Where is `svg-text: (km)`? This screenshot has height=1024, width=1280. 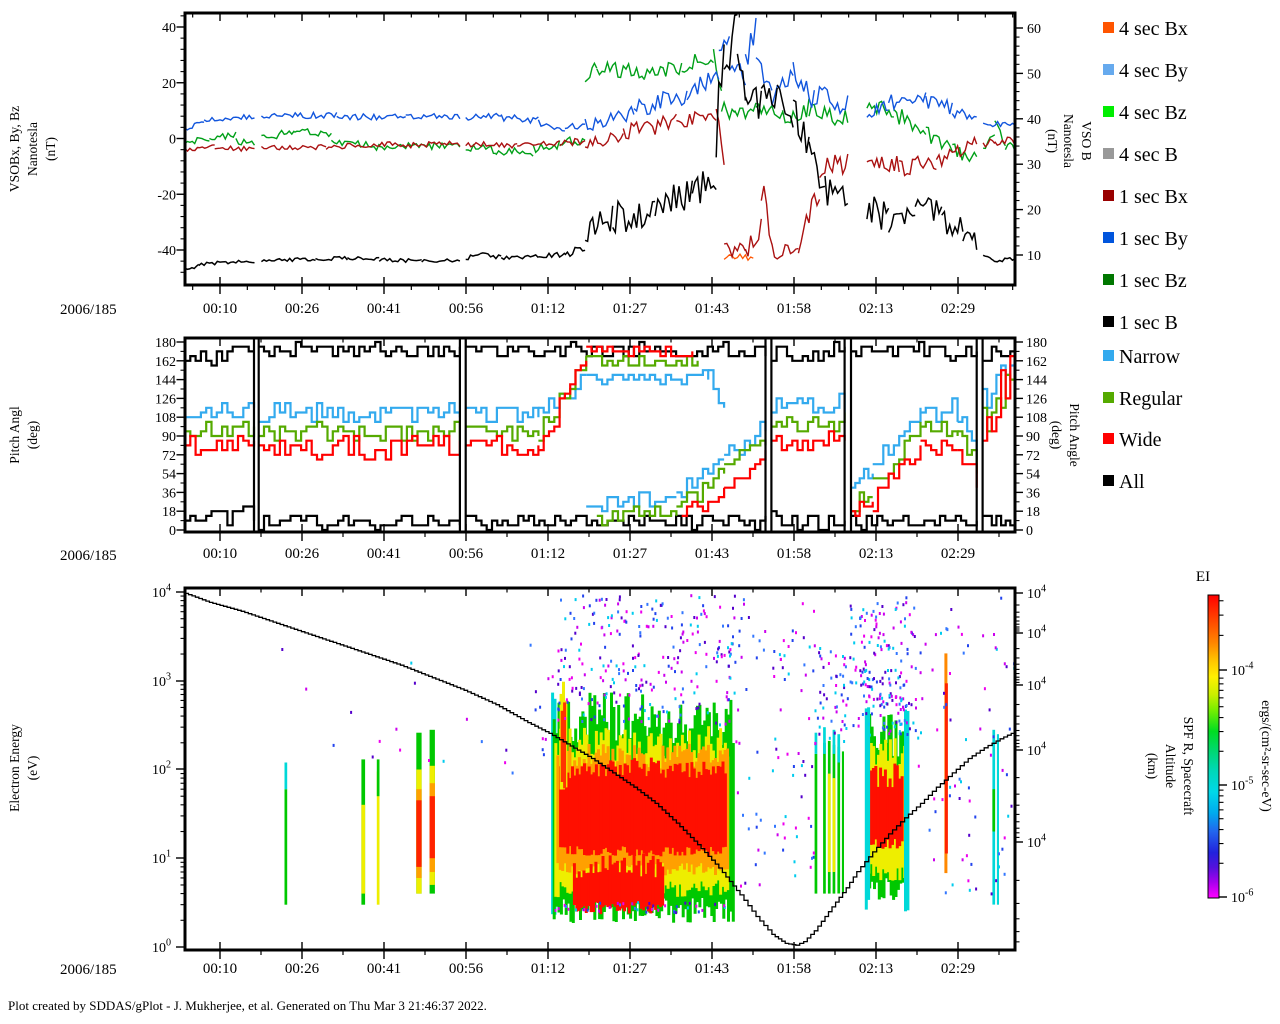
svg-text: (km) is located at coordinates (1152, 766).